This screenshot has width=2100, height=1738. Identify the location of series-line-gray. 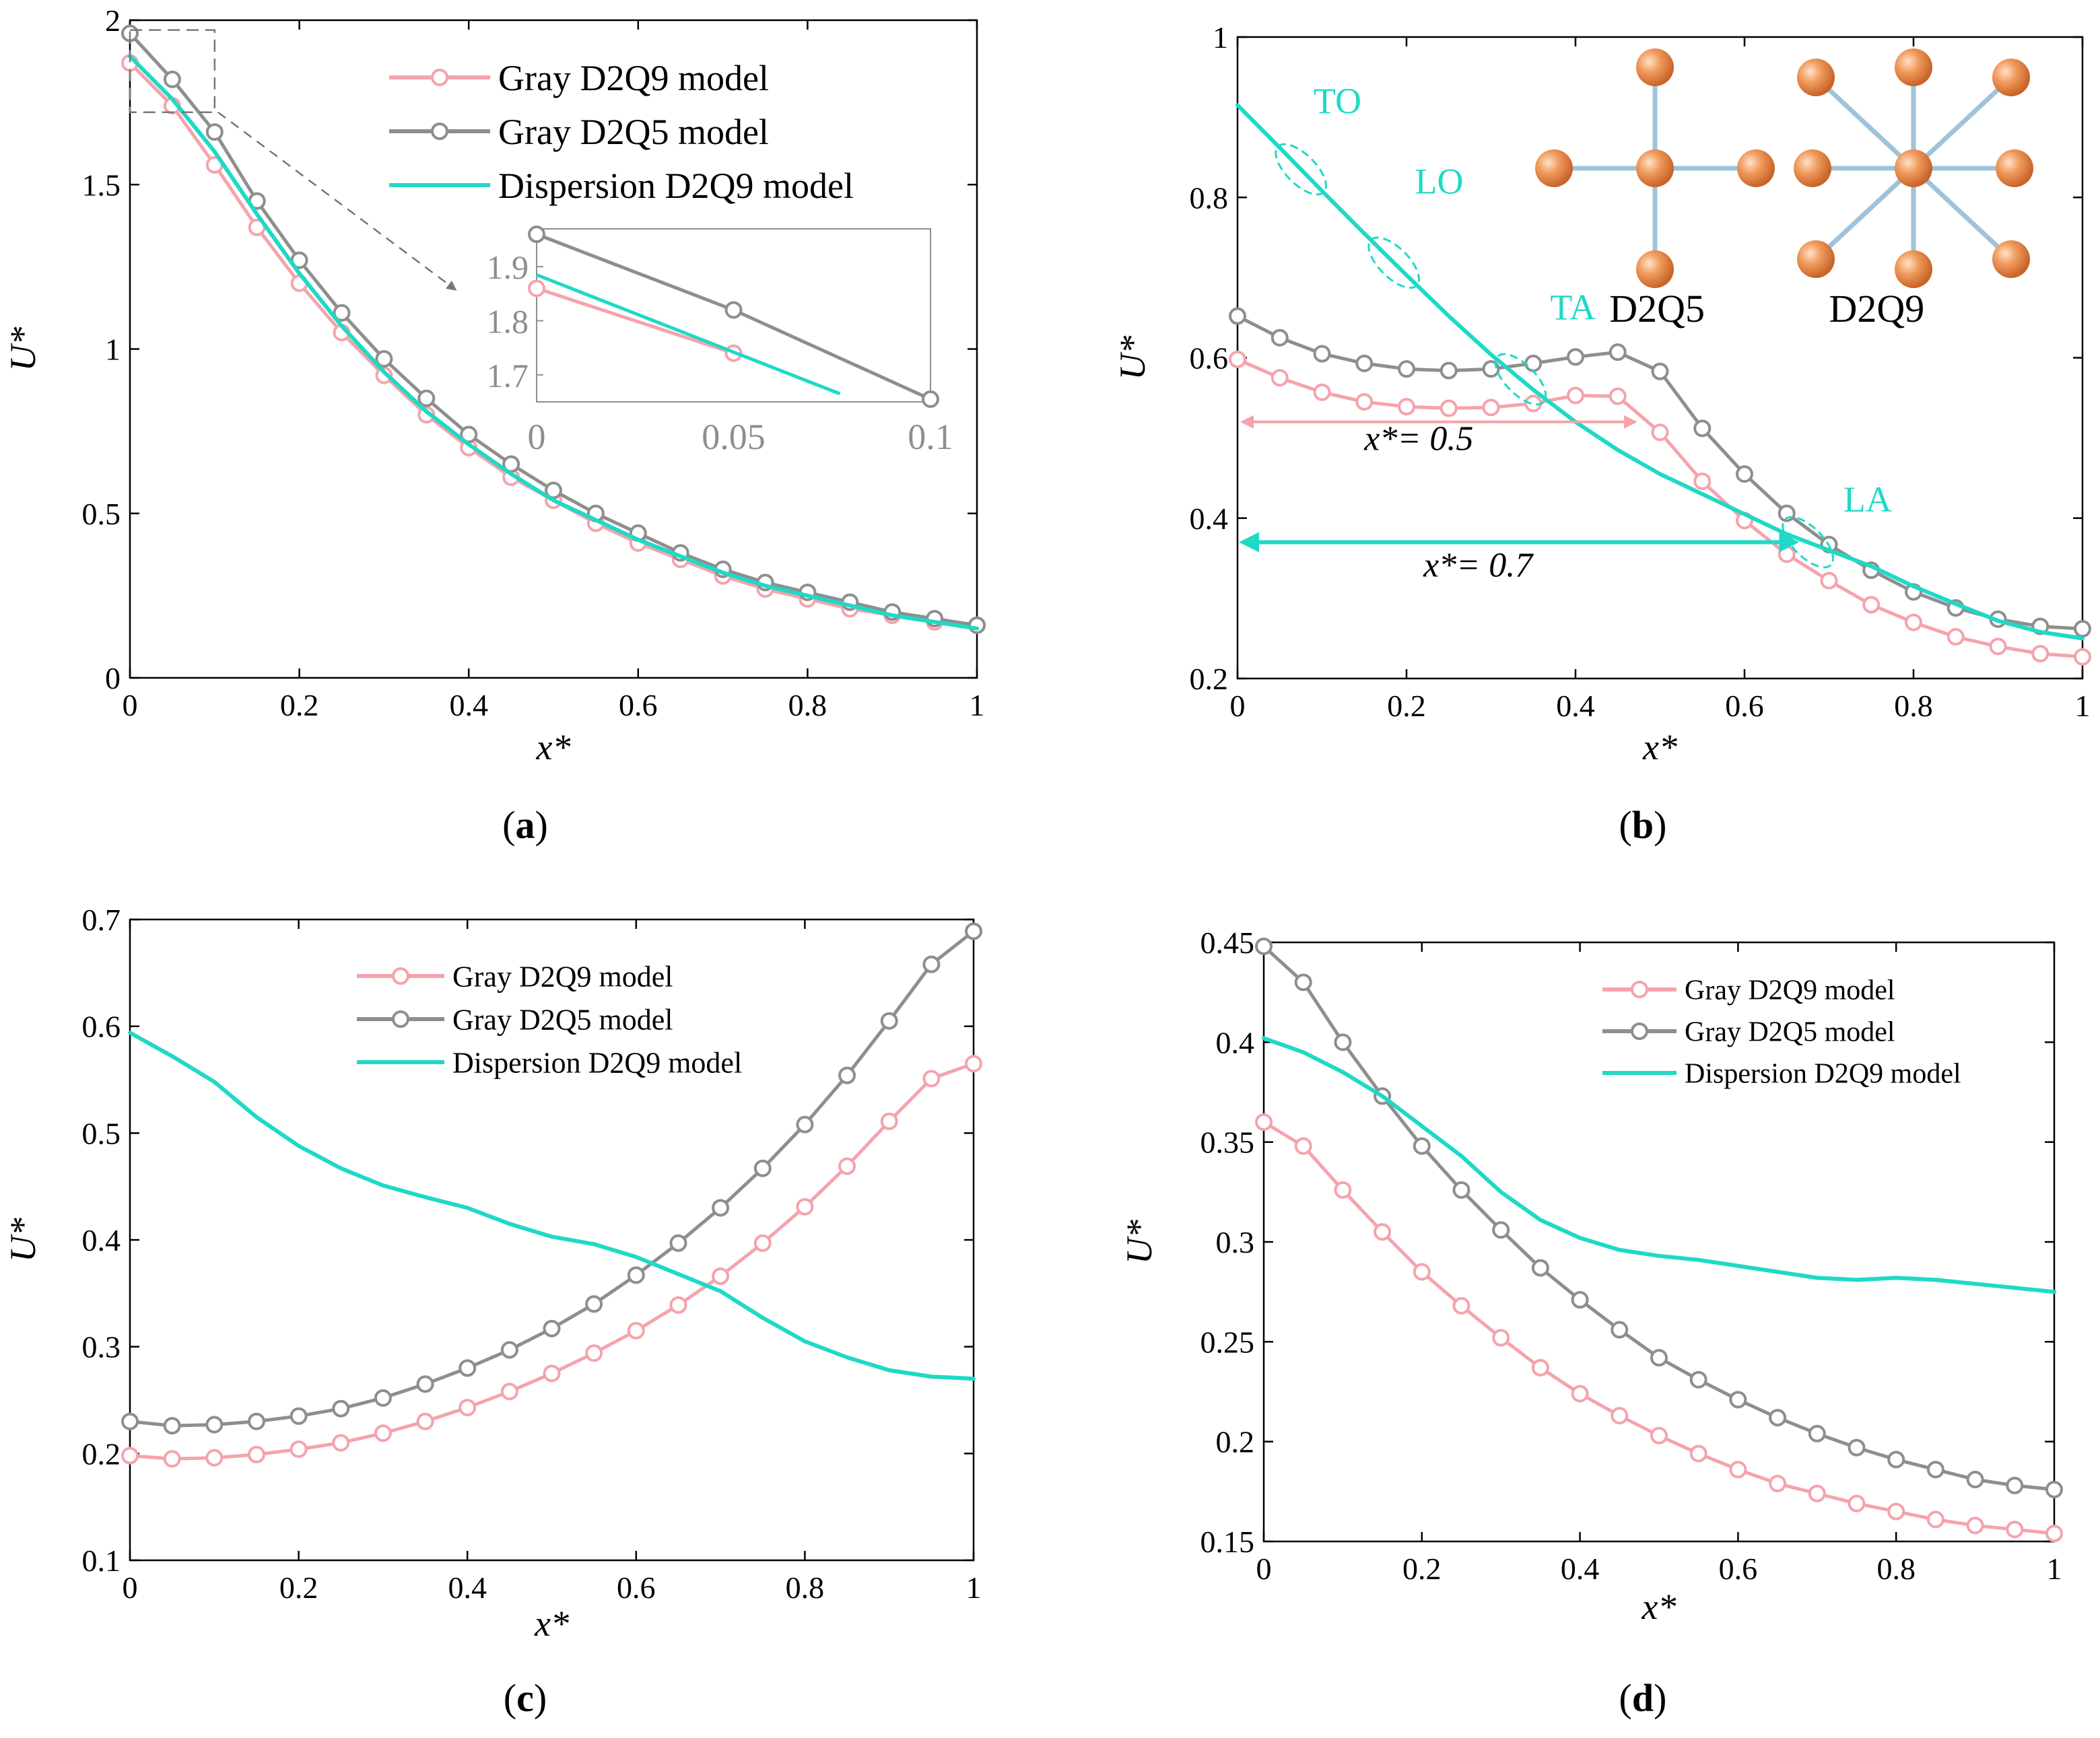
(1659, 1218).